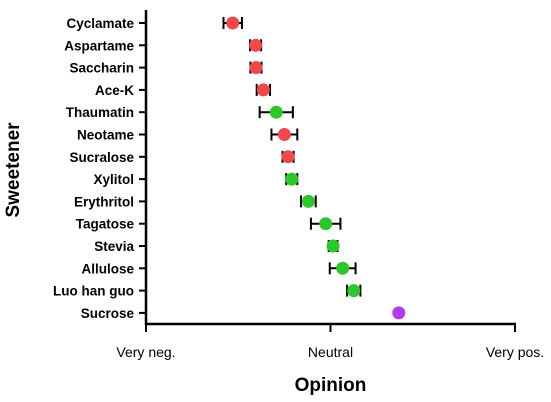 This screenshot has height=402, width=551. I want to click on category-label: Stevia, so click(114, 246).